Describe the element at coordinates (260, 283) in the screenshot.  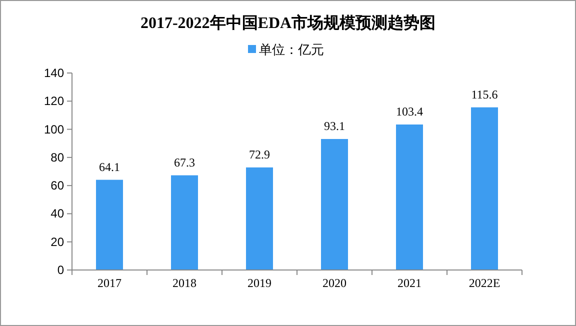
I see `x-tick-label: 2019` at that location.